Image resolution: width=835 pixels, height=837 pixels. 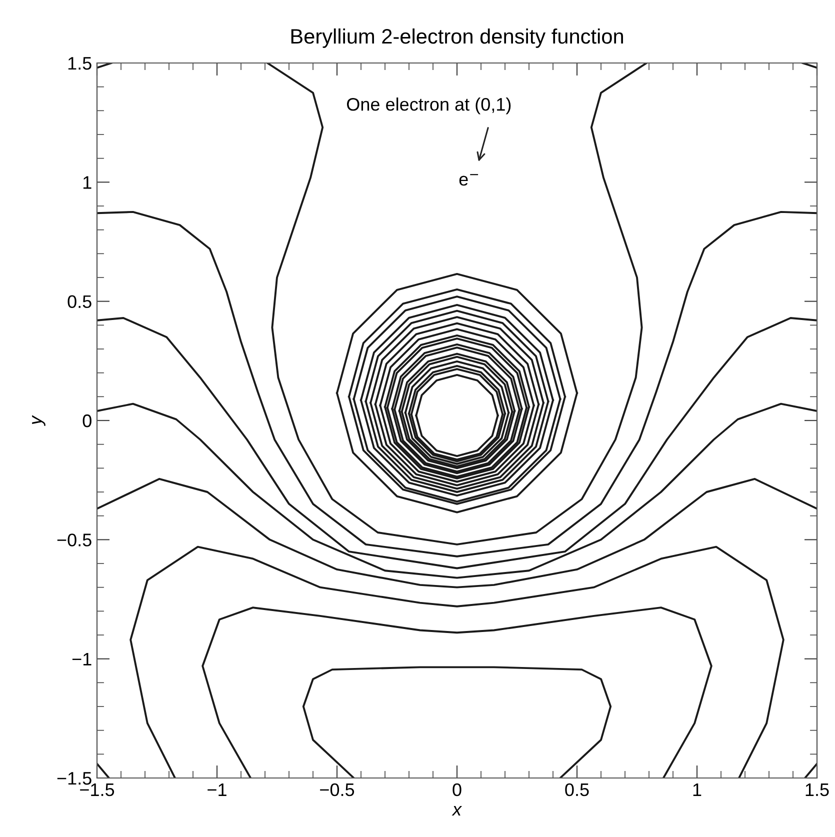 What do you see at coordinates (87, 421) in the screenshot?
I see `y-tick-label: 0` at bounding box center [87, 421].